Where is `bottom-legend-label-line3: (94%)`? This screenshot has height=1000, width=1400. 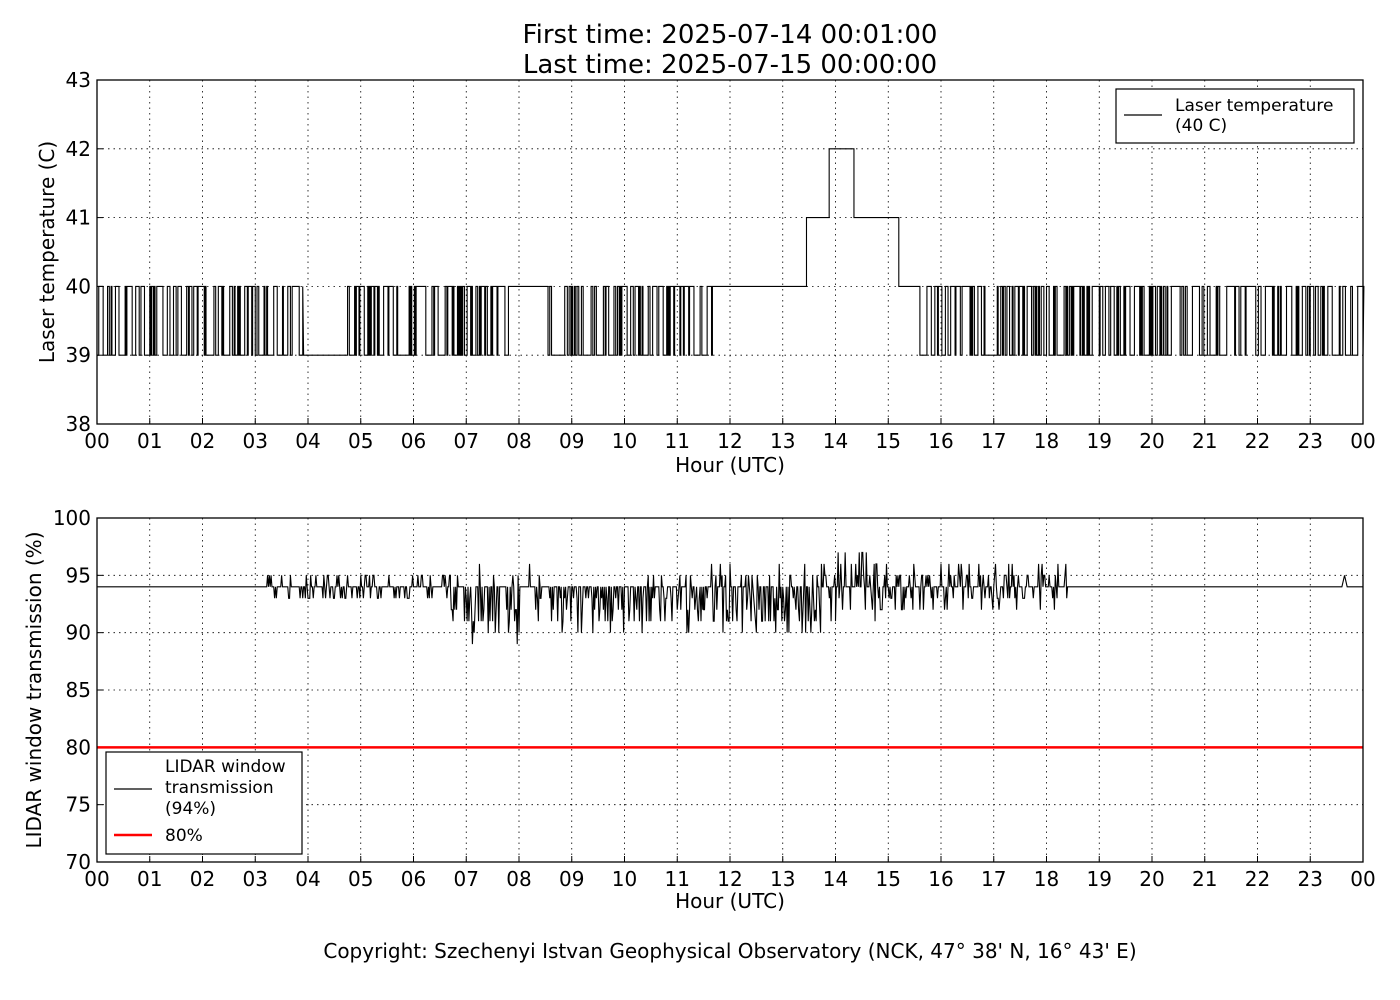
bottom-legend-label-line3: (94%) is located at coordinates (190, 809).